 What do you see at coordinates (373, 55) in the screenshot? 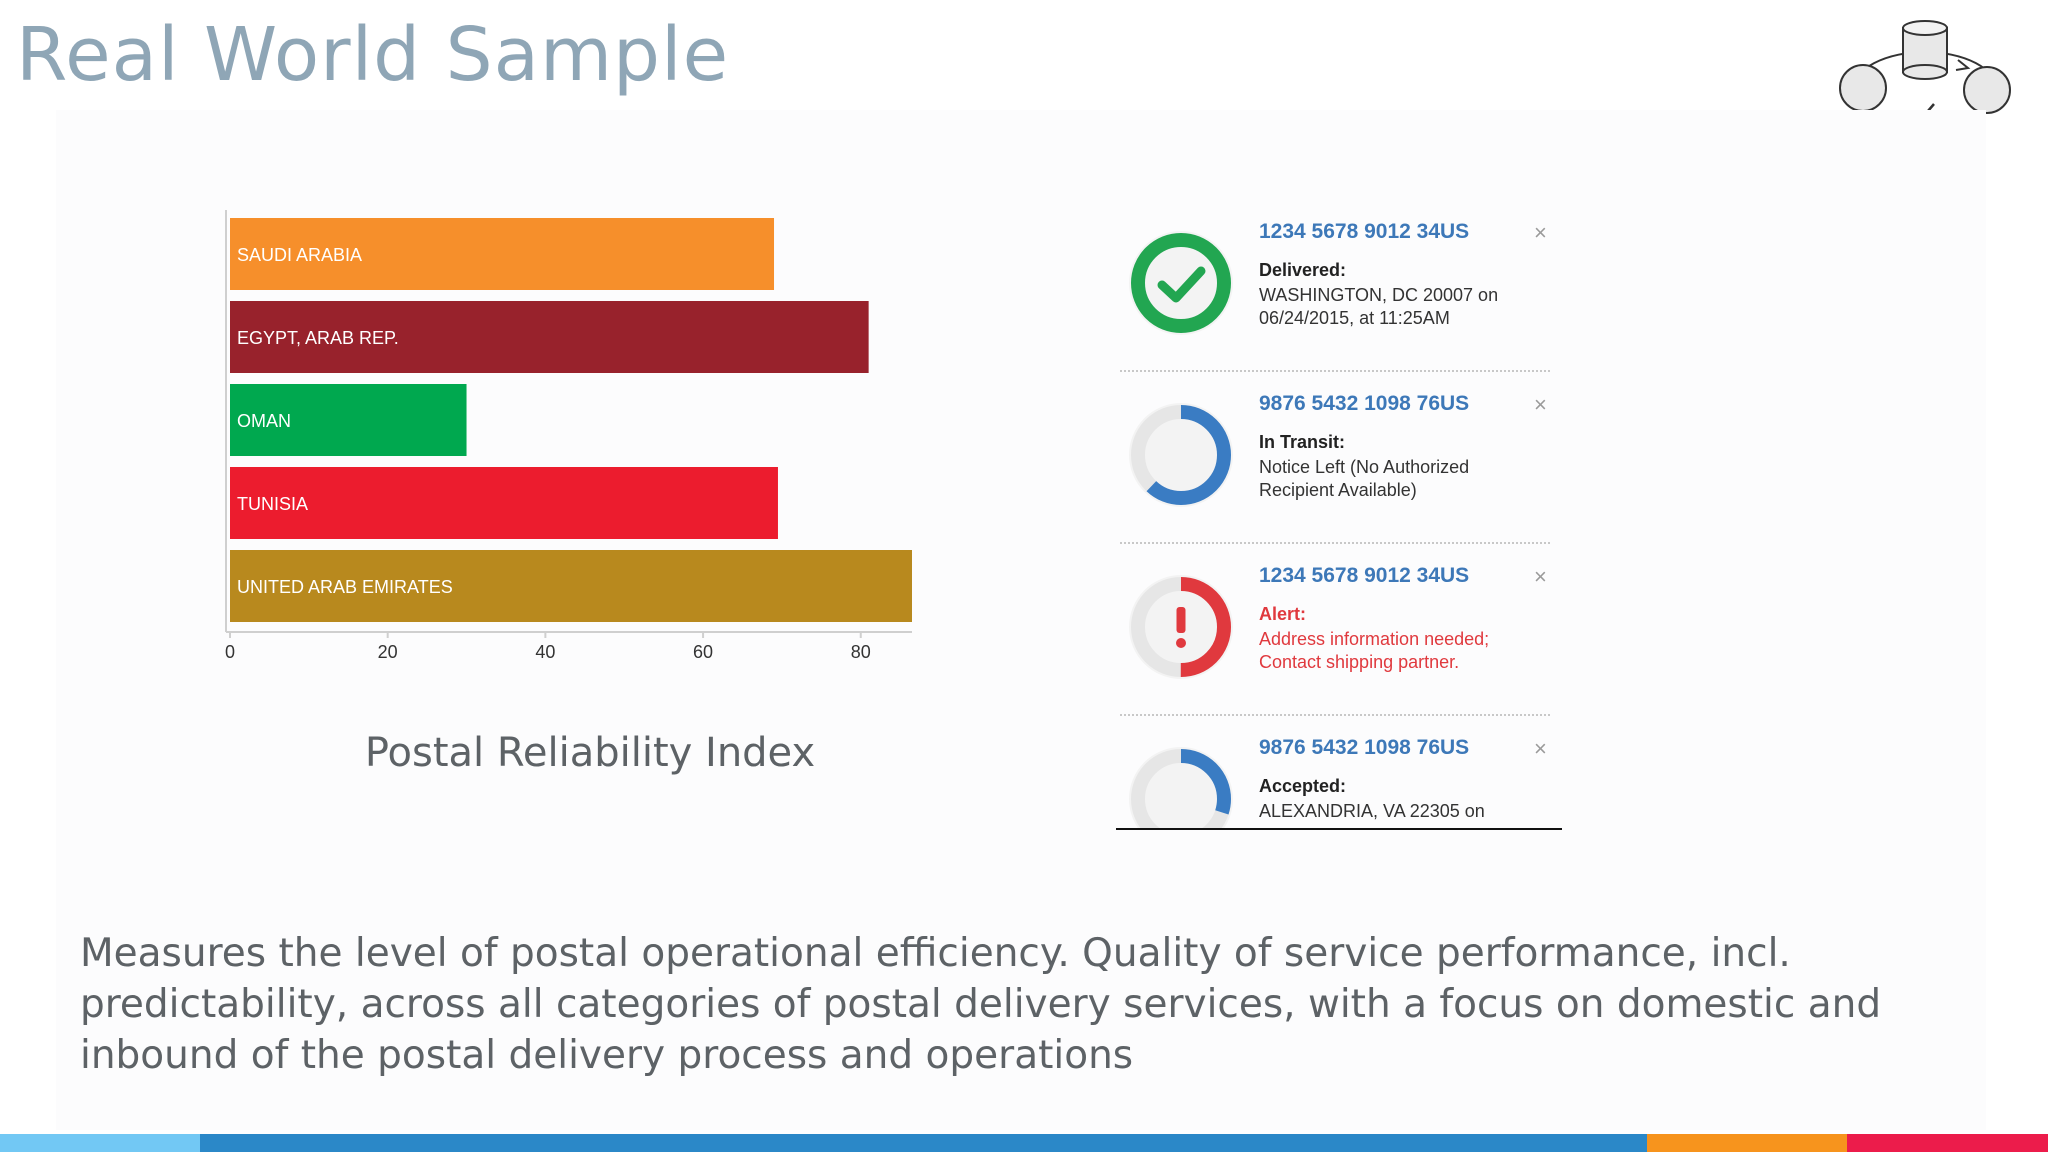
I see `slide-title: Real World Sample` at bounding box center [373, 55].